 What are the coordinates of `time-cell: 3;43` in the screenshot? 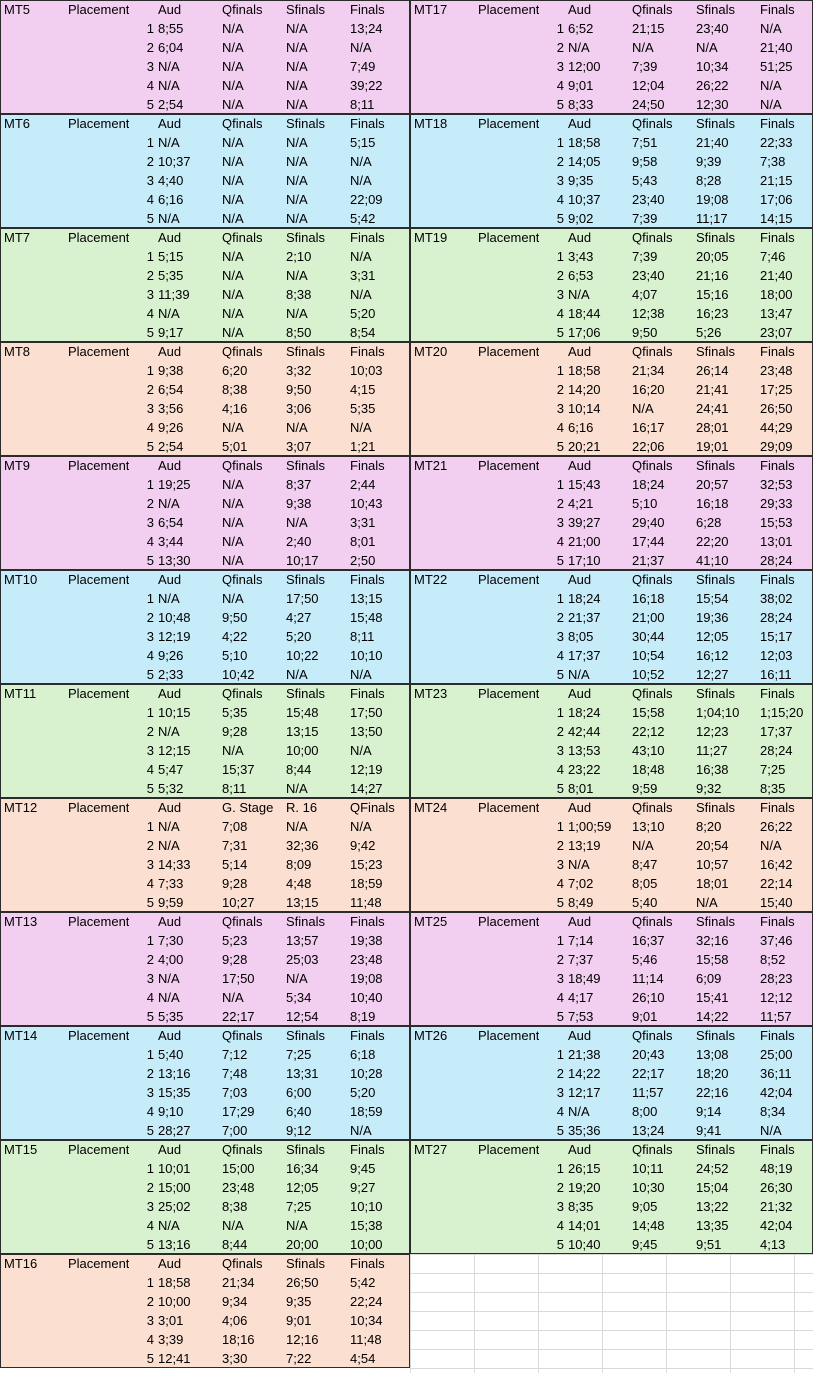 It's located at (581, 256).